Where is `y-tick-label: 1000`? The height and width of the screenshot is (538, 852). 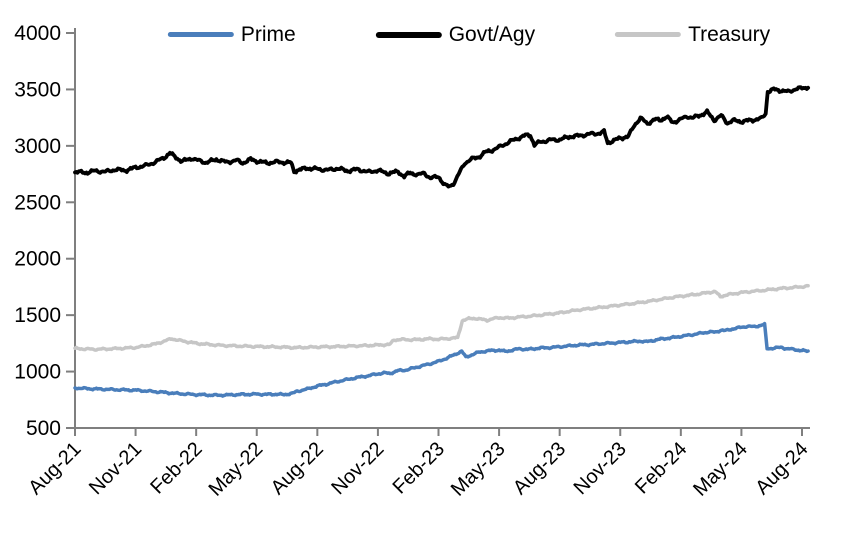 y-tick-label: 1000 is located at coordinates (37, 372).